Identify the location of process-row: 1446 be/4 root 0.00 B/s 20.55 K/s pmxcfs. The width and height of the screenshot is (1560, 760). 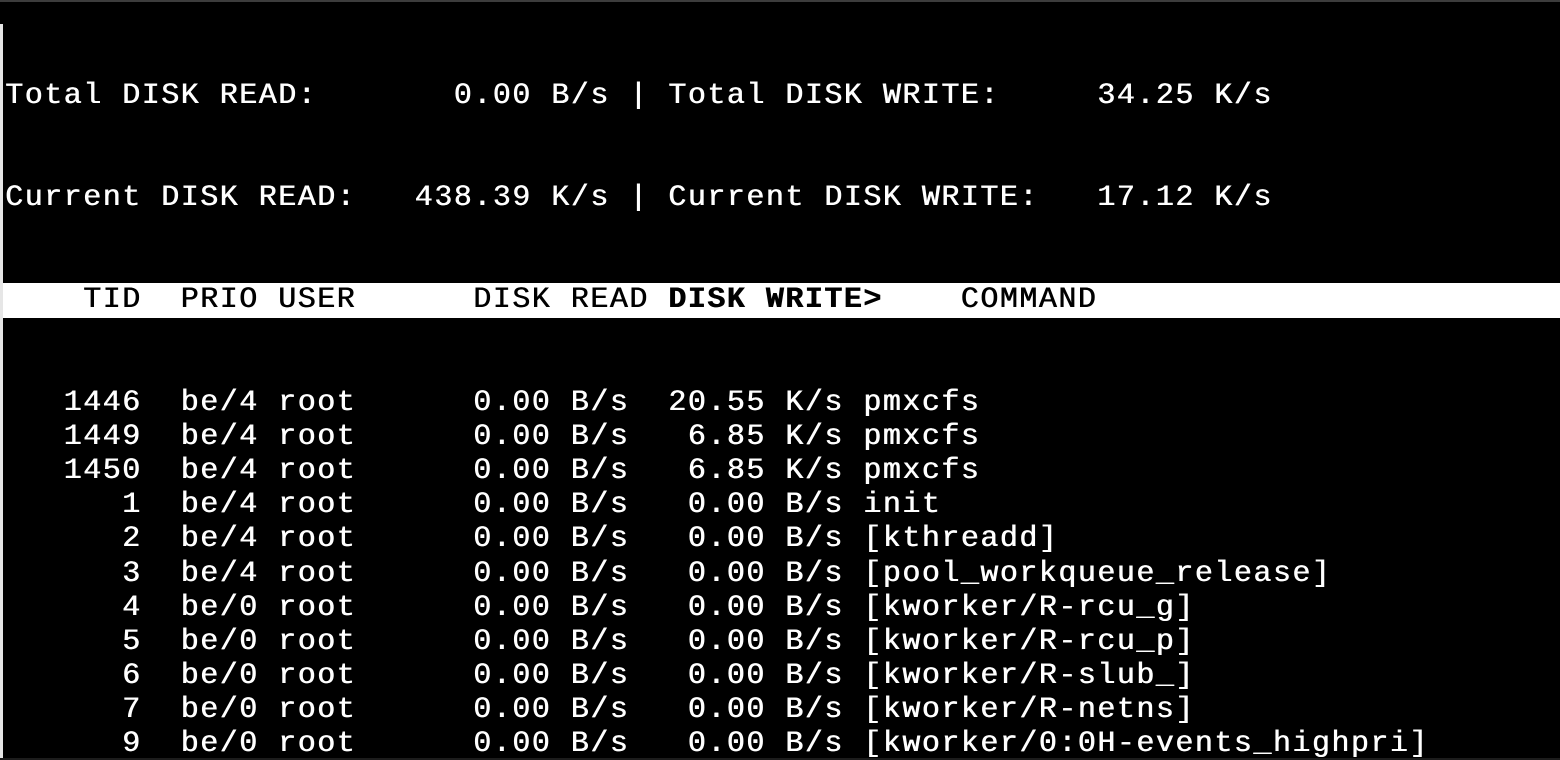
(493, 402).